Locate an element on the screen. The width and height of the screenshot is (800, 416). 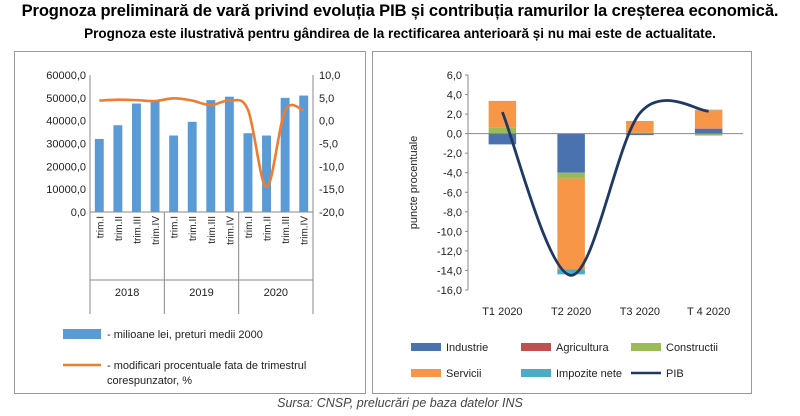
left-y-tick-label: 50000,0 is located at coordinates (66, 99).